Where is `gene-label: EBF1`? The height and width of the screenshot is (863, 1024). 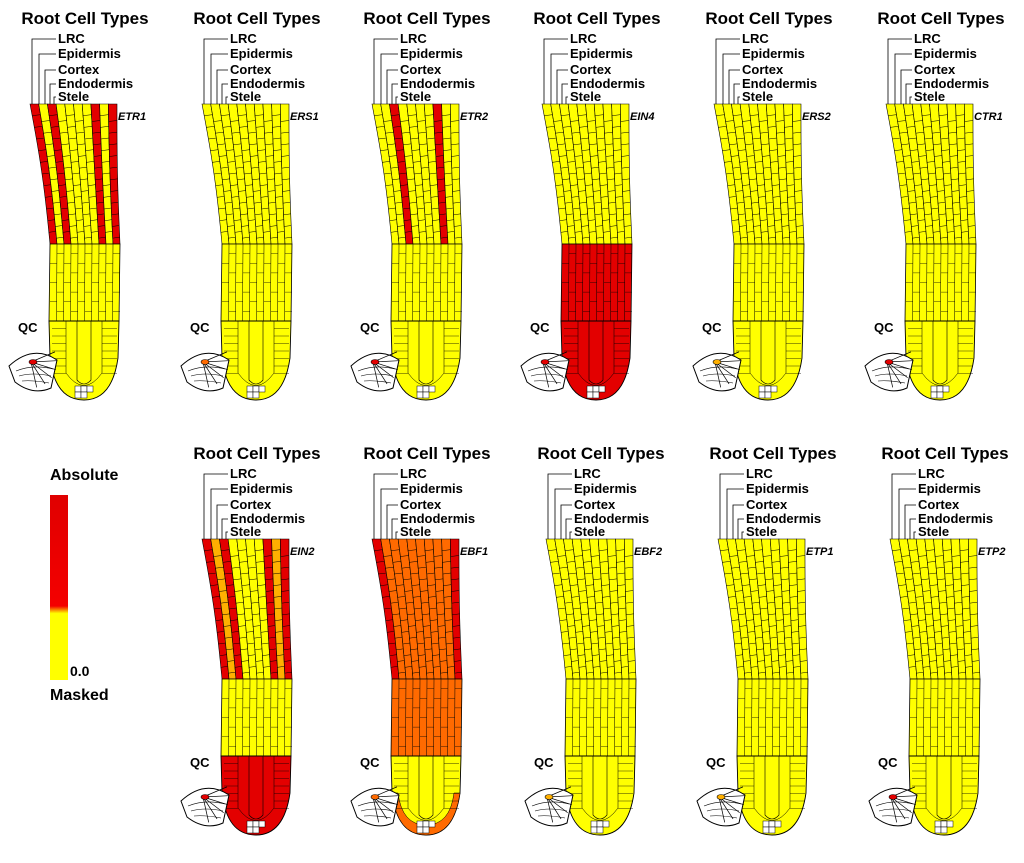 gene-label: EBF1 is located at coordinates (474, 552).